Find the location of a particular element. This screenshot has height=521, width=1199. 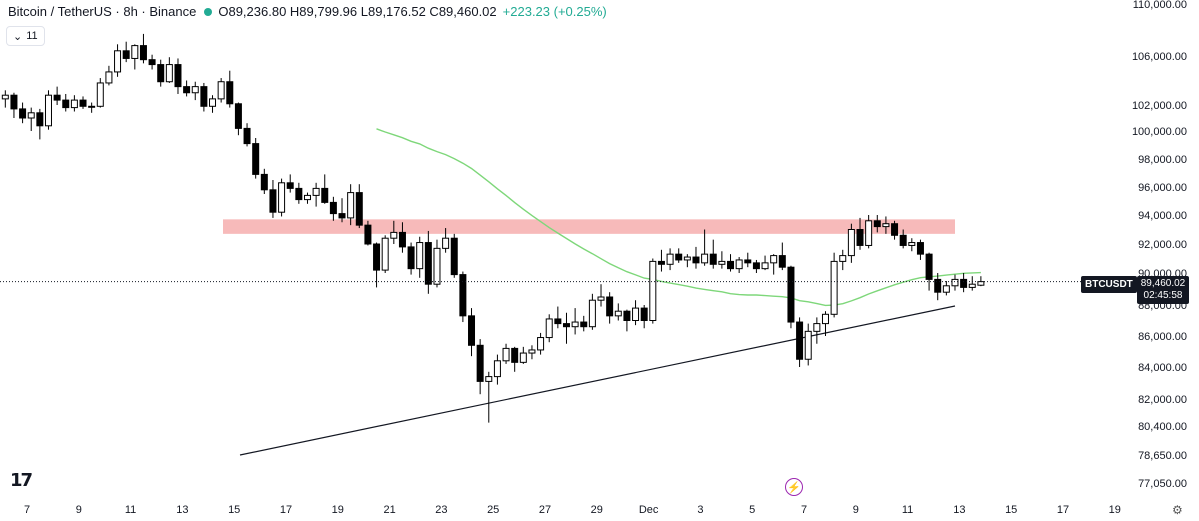

y-tick-label: 86,000.00 is located at coordinates (1162, 337).